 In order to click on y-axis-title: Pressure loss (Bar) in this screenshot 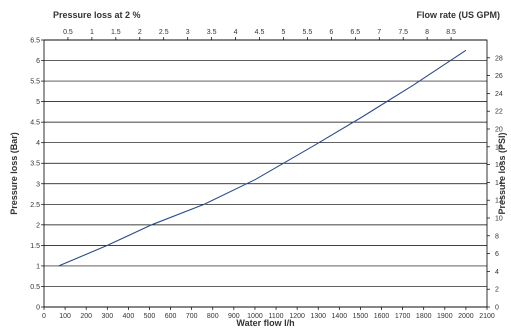, I will do `click(14, 173)`.